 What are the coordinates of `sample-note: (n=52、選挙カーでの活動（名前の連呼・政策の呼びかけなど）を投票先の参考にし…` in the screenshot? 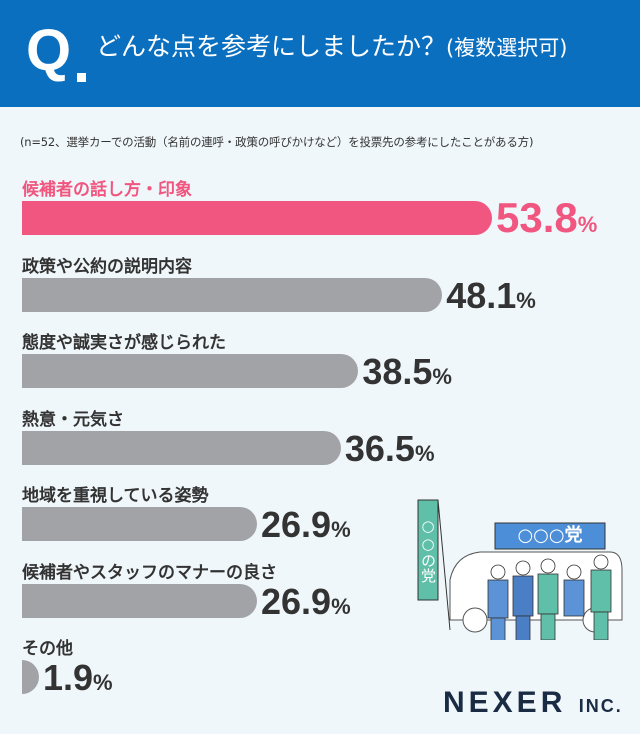 It's located at (277, 142).